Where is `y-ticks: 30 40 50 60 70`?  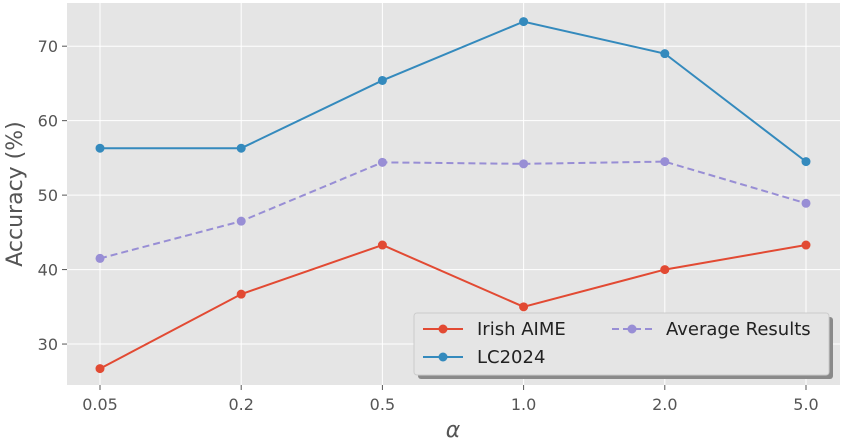
y-ticks: 30 40 50 60 70 is located at coordinates (52, 195).